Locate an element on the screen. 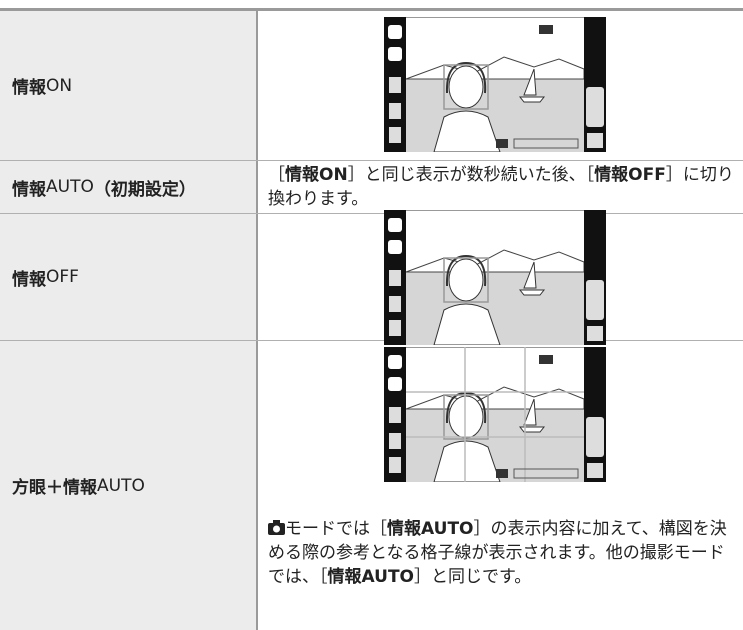 The width and height of the screenshot is (743, 630). text-segment: （初期設定） is located at coordinates (144, 189).